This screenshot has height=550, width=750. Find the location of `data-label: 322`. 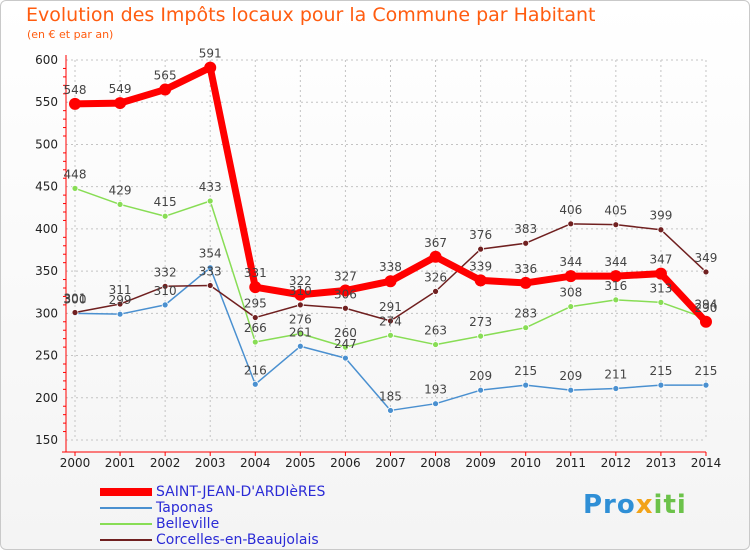

data-label: 322 is located at coordinates (300, 281).